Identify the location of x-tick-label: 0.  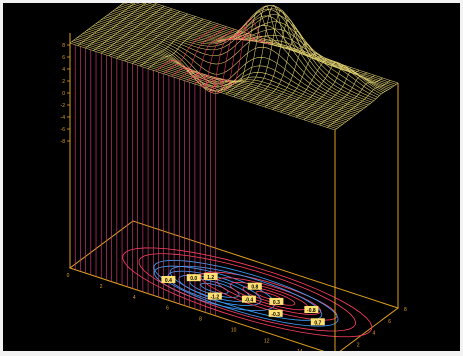
(68, 276).